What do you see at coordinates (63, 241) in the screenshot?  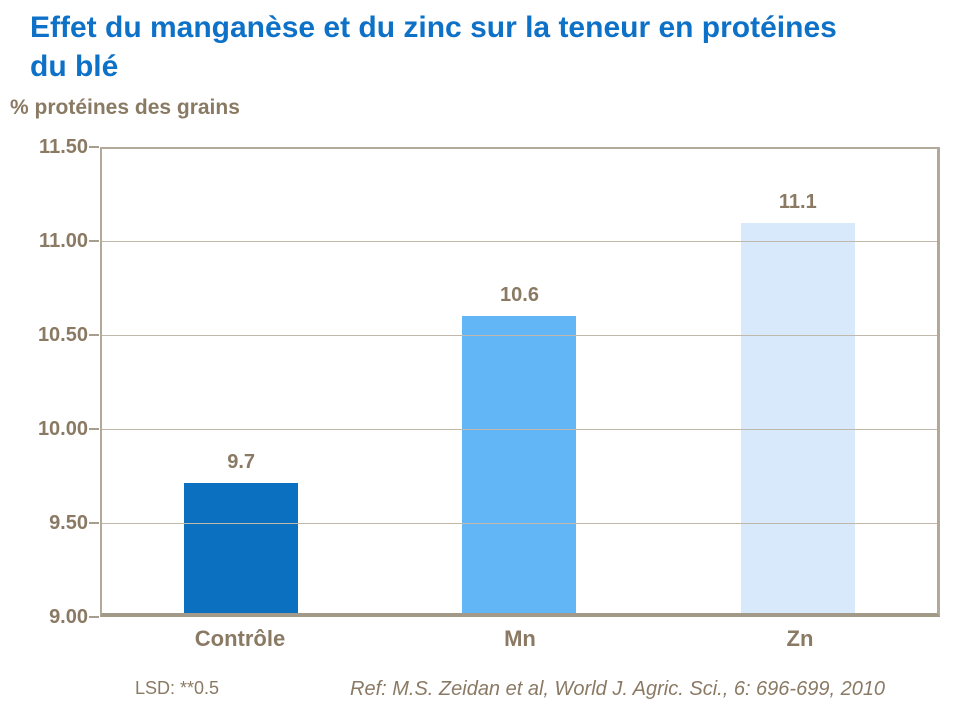 I see `ytick-label-11.00: 11.00` at bounding box center [63, 241].